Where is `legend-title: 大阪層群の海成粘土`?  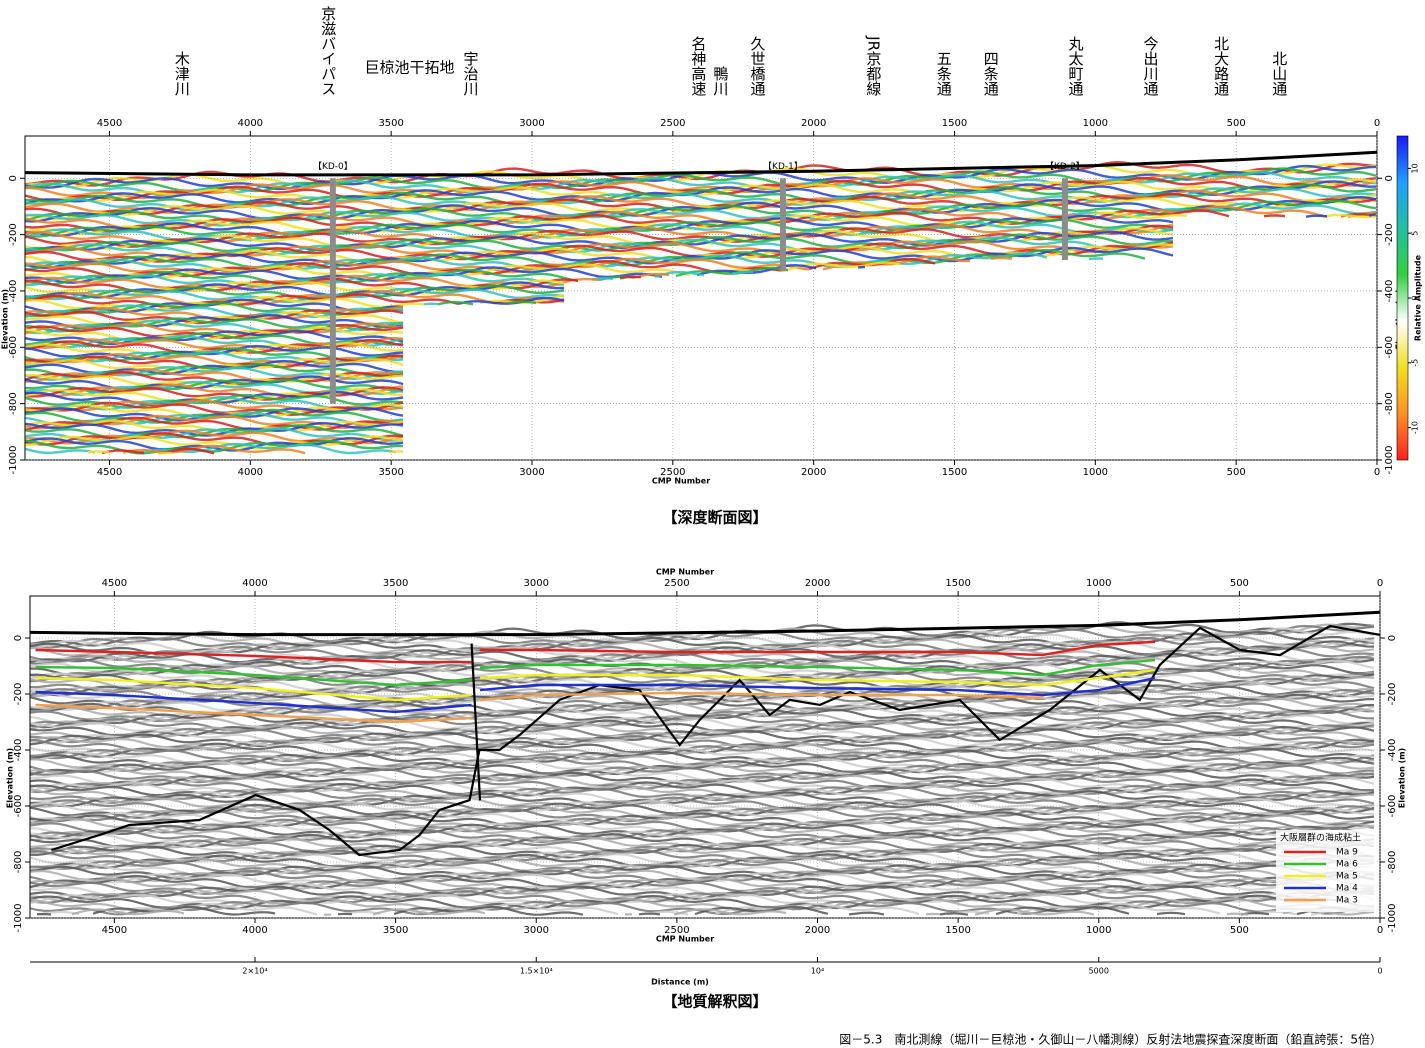
legend-title: 大阪層群の海成粘土 is located at coordinates (1320, 838).